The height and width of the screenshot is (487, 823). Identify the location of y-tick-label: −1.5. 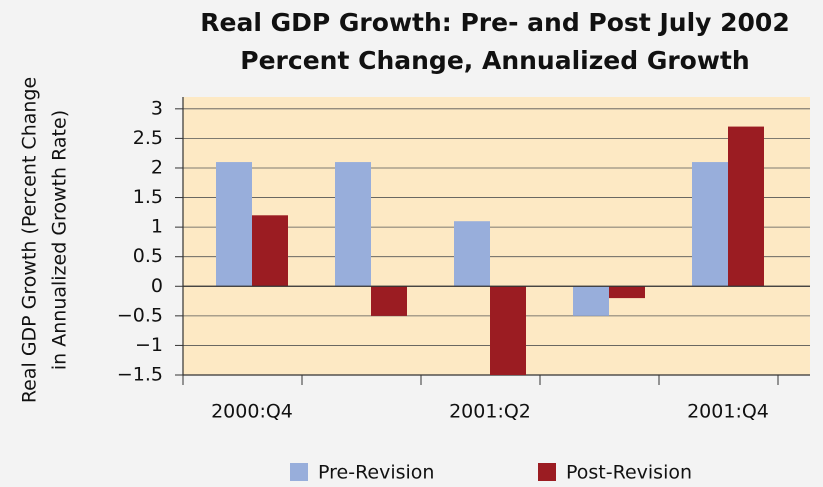
(140, 375).